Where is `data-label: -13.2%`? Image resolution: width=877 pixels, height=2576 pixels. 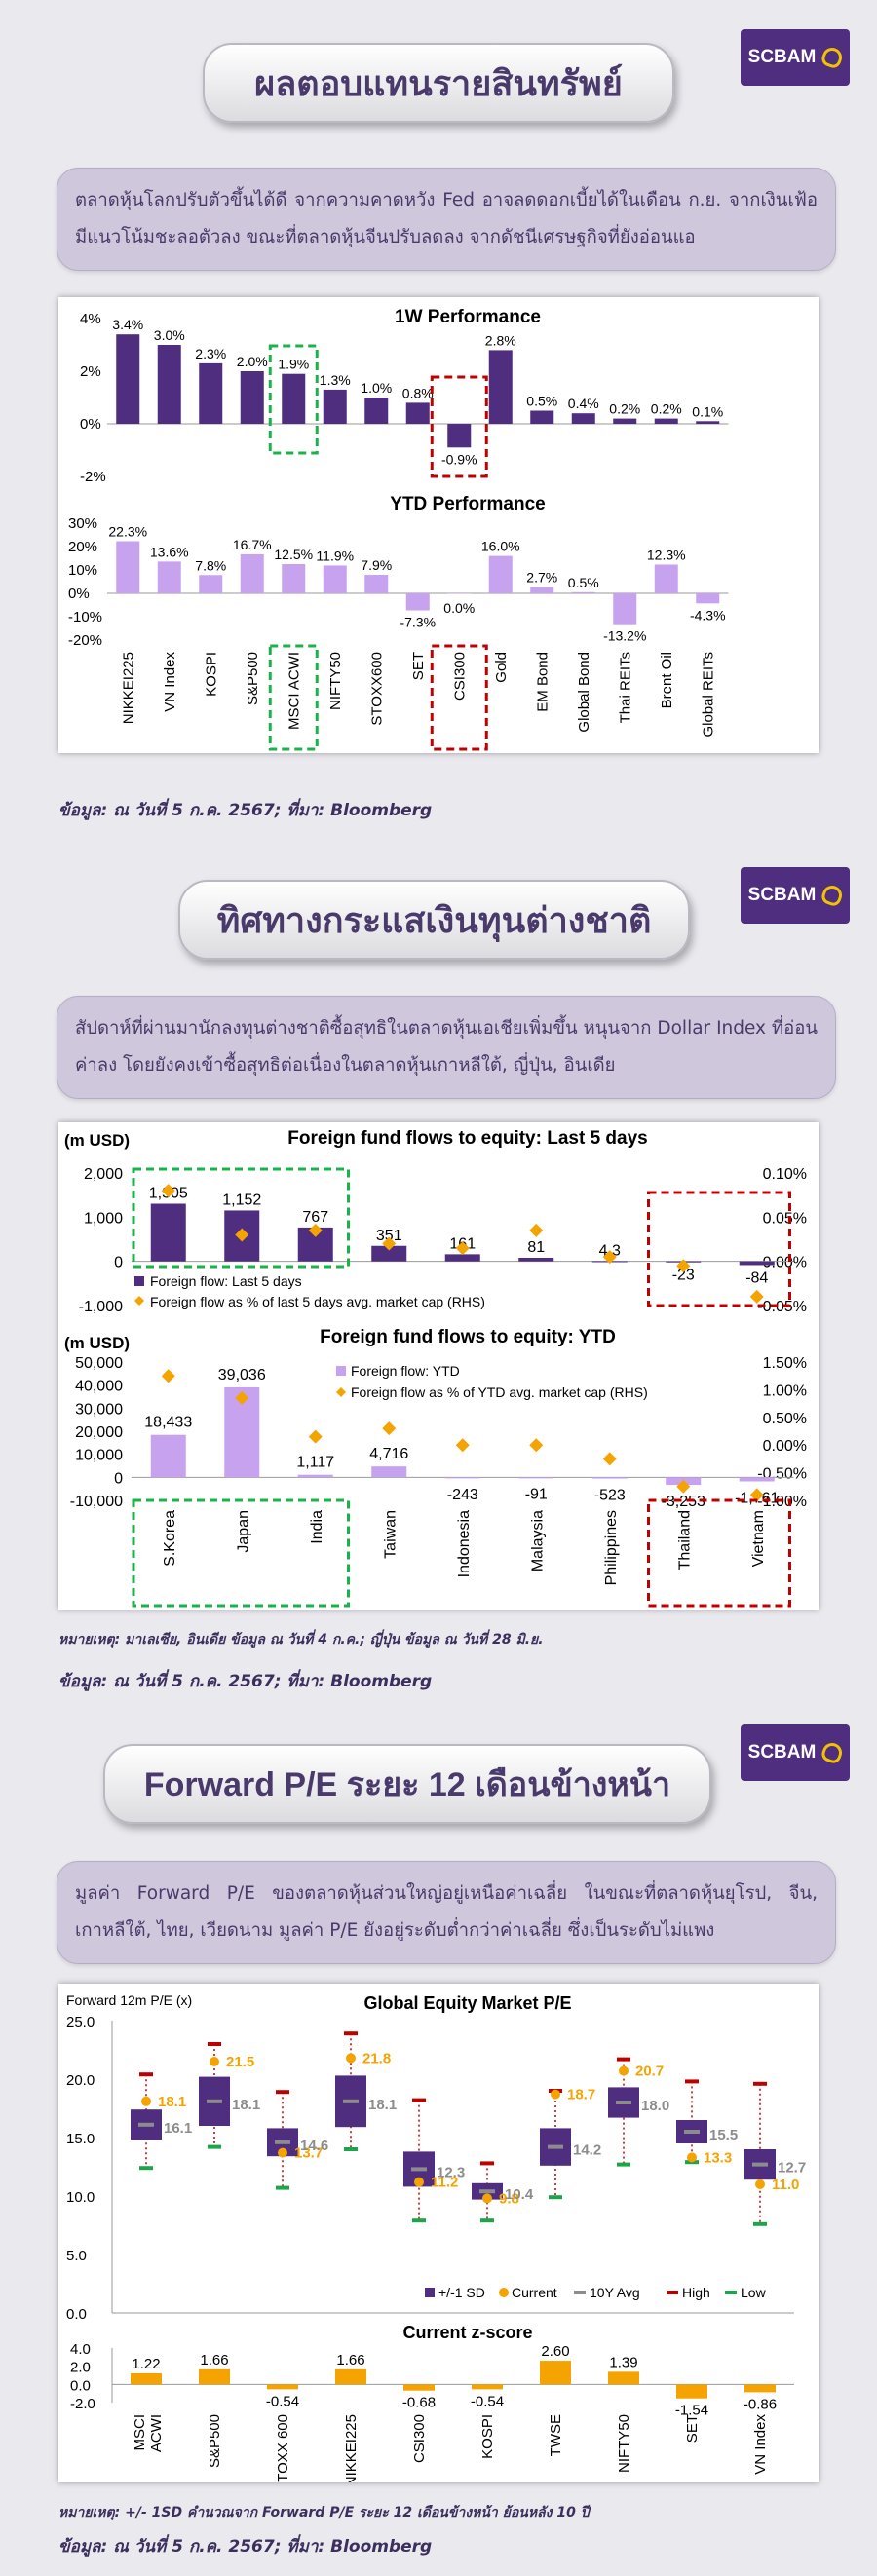 data-label: -13.2% is located at coordinates (624, 636).